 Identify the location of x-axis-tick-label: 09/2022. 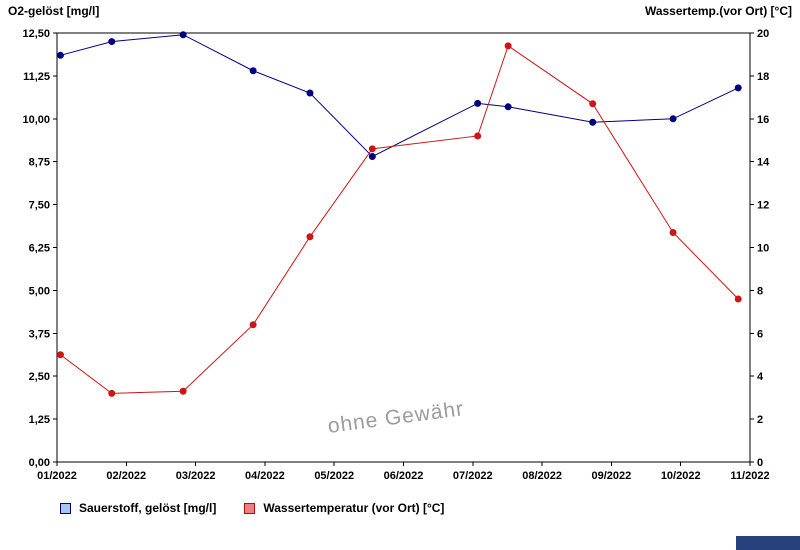
(612, 476).